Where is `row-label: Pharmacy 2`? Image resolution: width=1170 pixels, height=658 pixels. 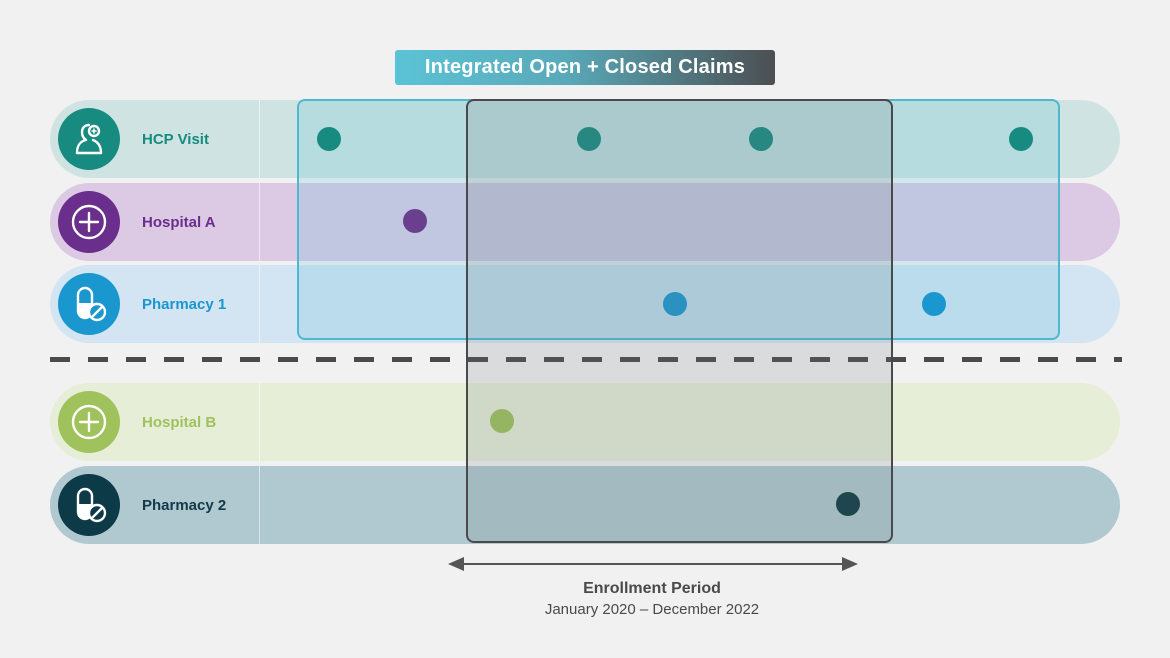
row-label: Pharmacy 2 is located at coordinates (184, 505).